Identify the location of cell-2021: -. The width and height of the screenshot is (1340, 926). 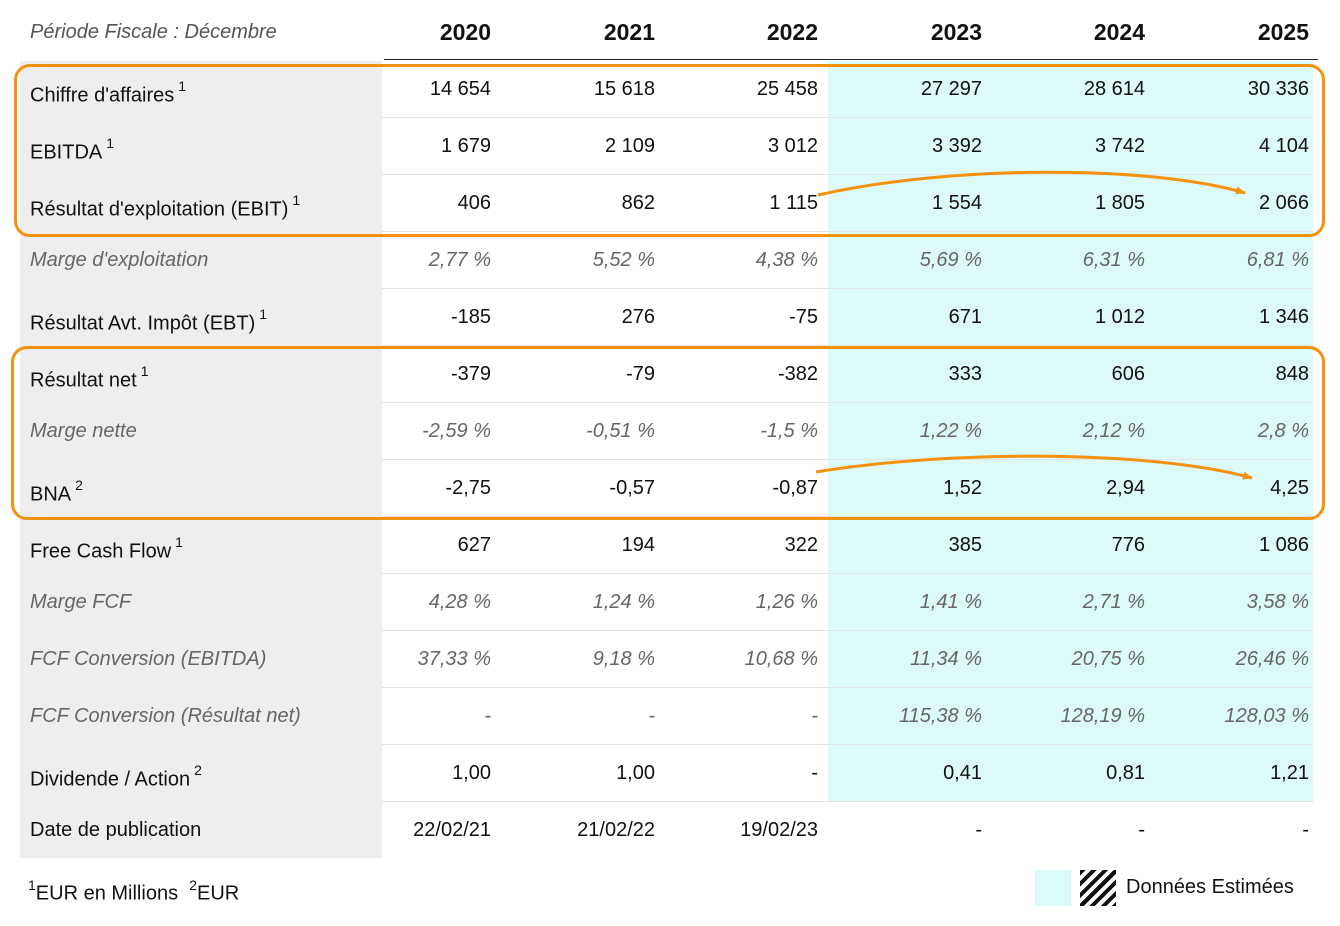
(651, 716).